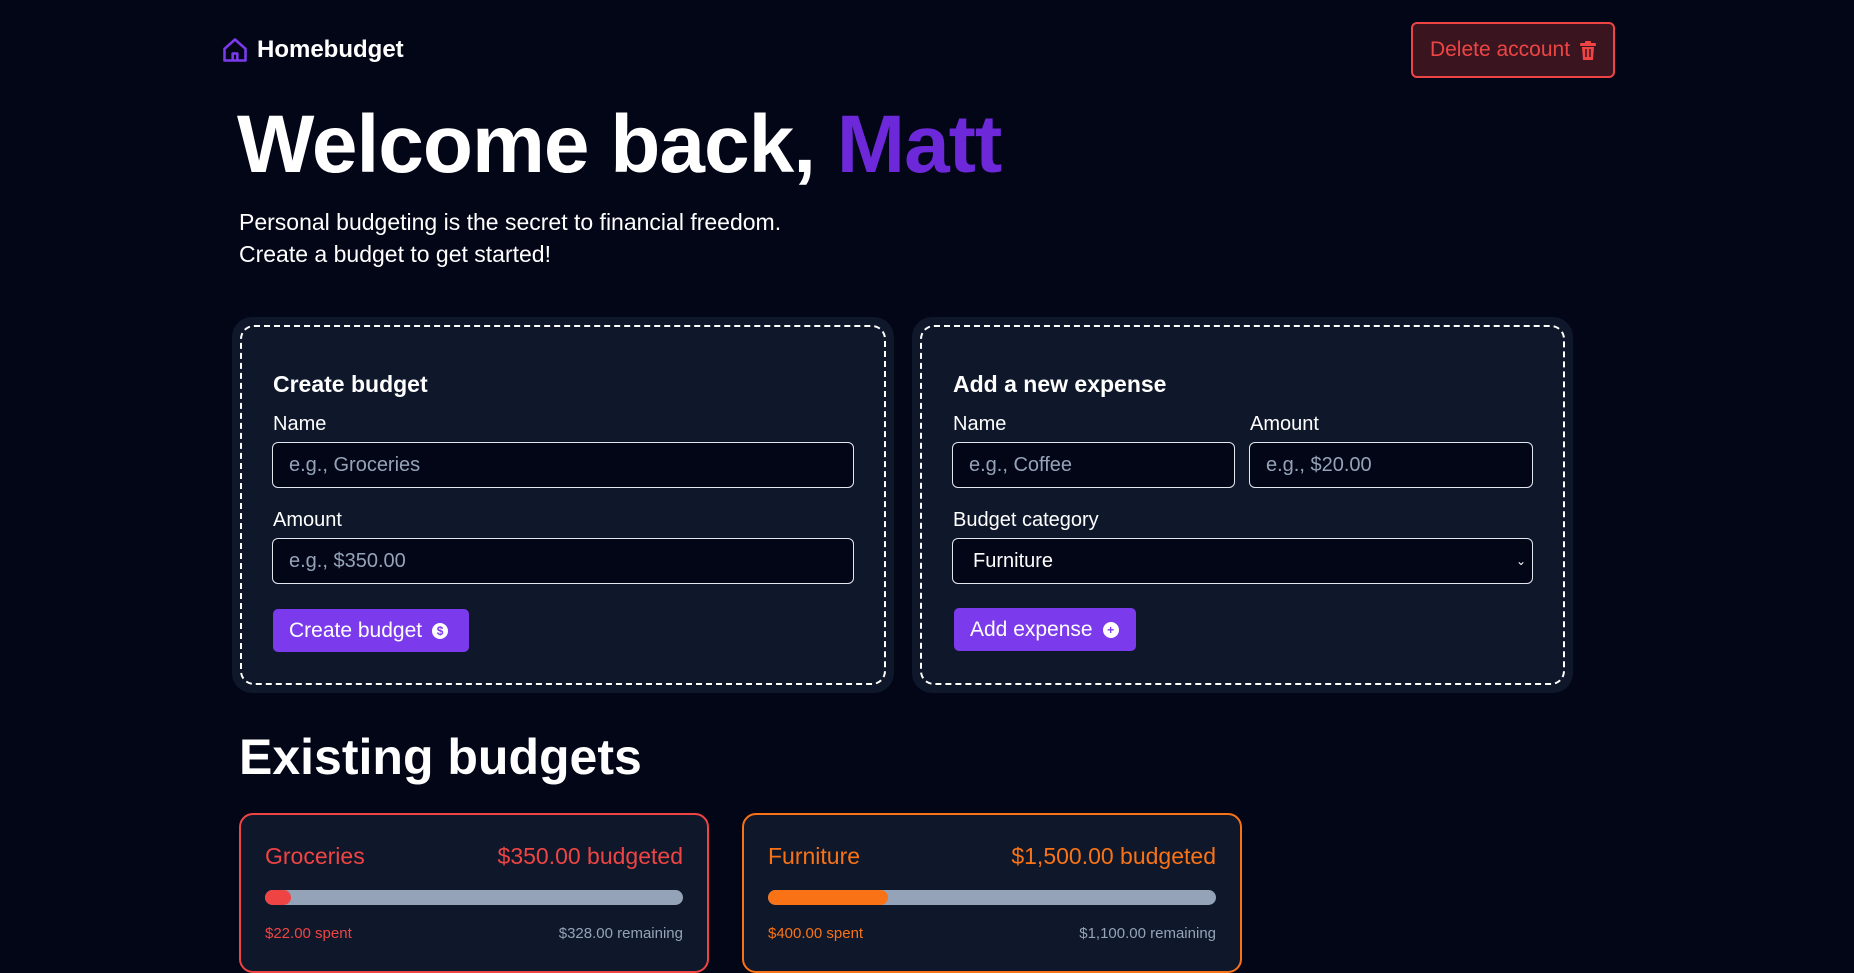 The image size is (1854, 973). I want to click on dollar-icon: $, so click(440, 630).